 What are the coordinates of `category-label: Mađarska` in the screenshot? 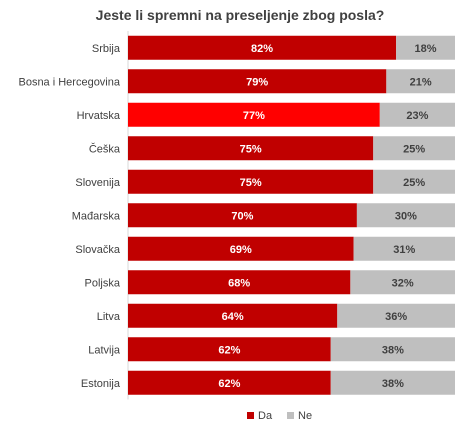 It's located at (96, 216).